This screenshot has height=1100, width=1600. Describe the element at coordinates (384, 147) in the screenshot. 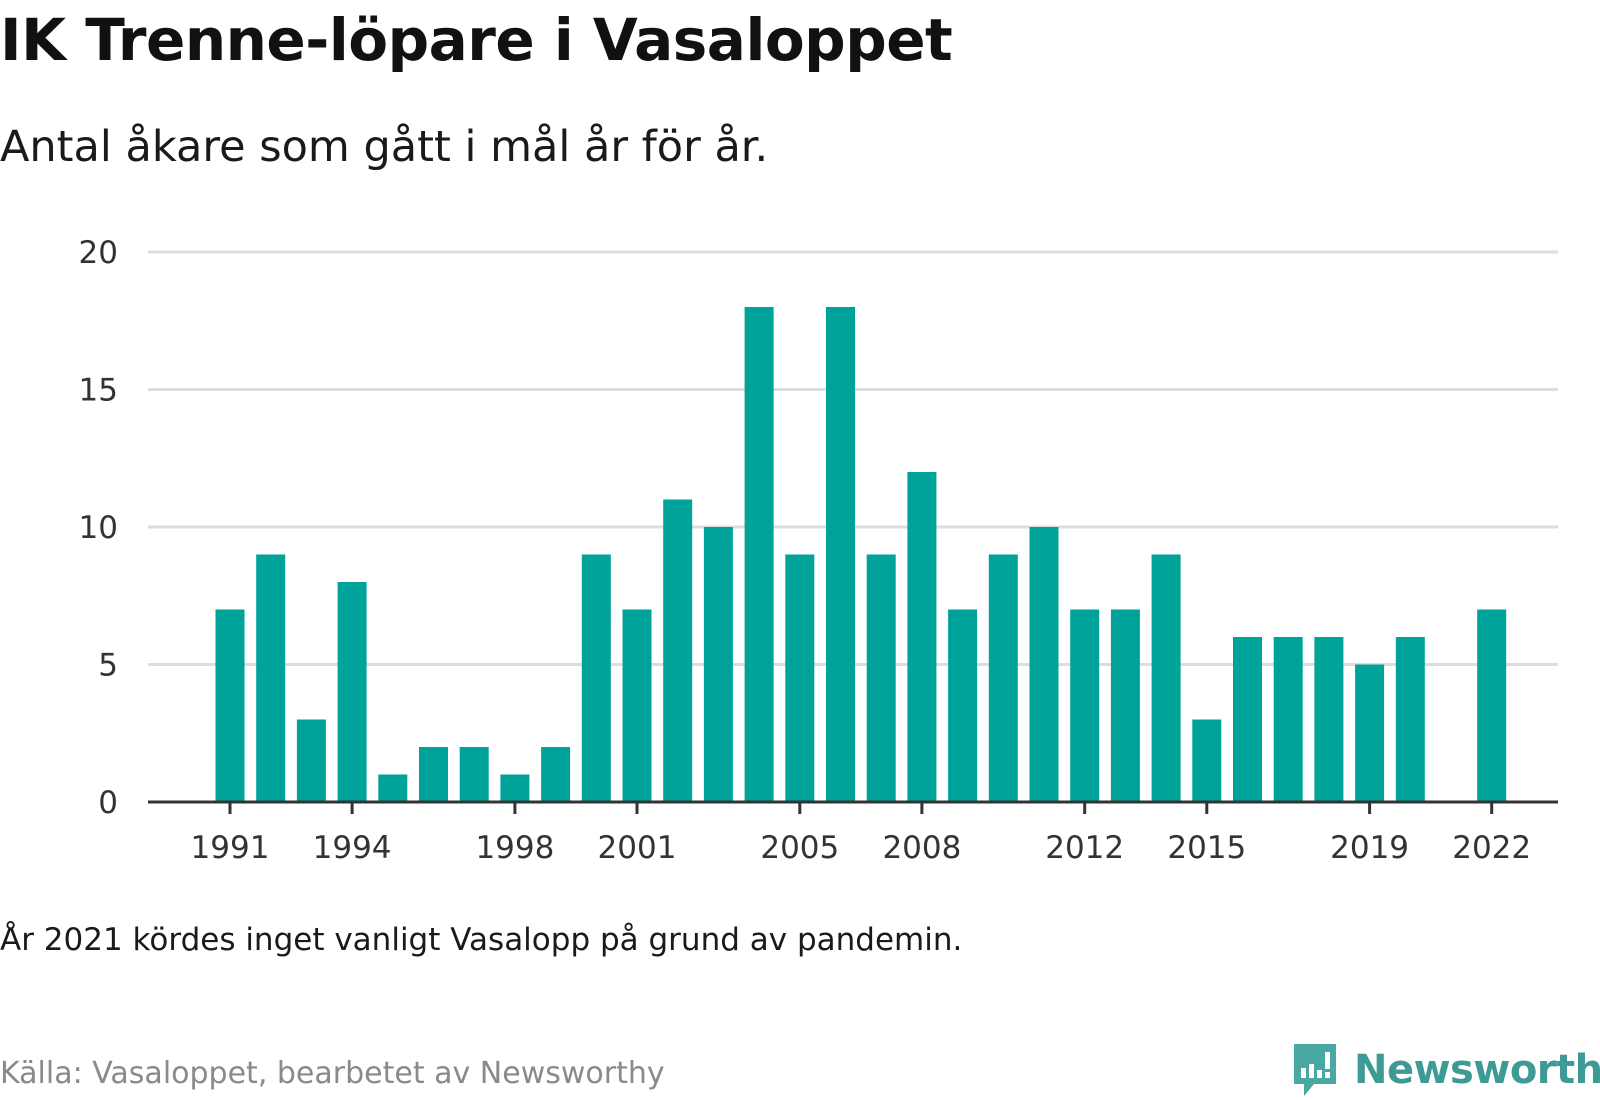

I see `chart-subtitle: Antal åkare som gått i mål år för år.` at that location.